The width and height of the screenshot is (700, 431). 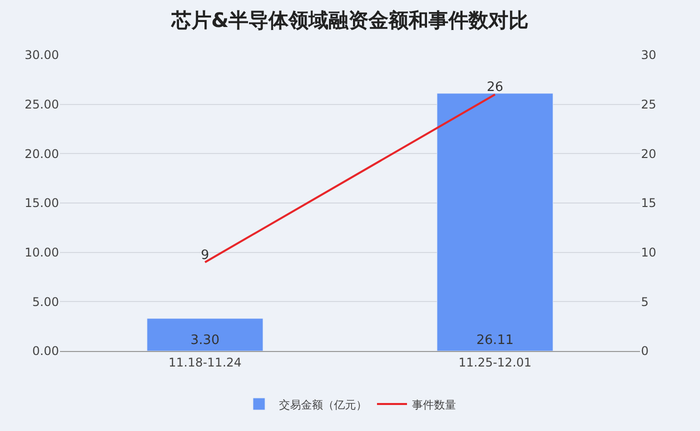 I want to click on legend-label: 交易金额（亿元）, so click(x=323, y=405).